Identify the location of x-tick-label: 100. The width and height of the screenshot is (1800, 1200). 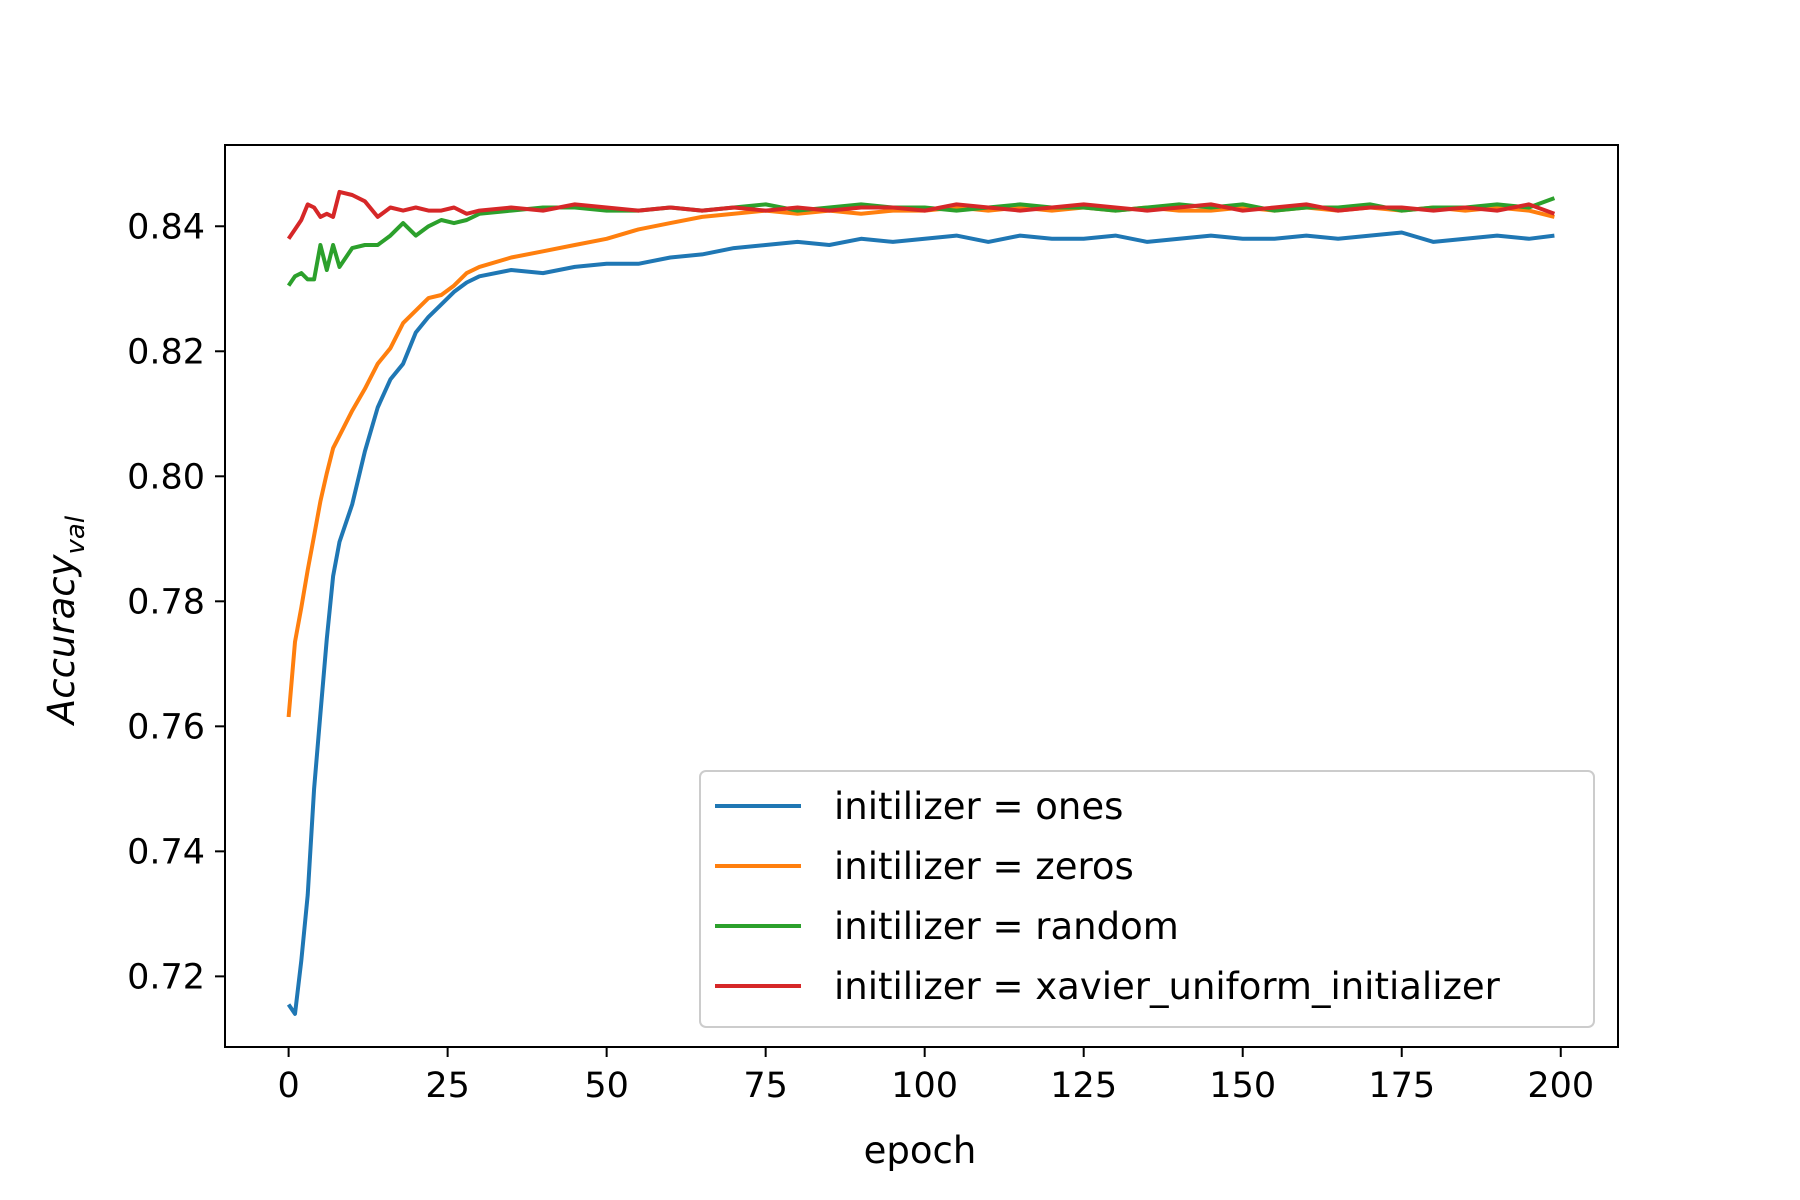
(924, 1086).